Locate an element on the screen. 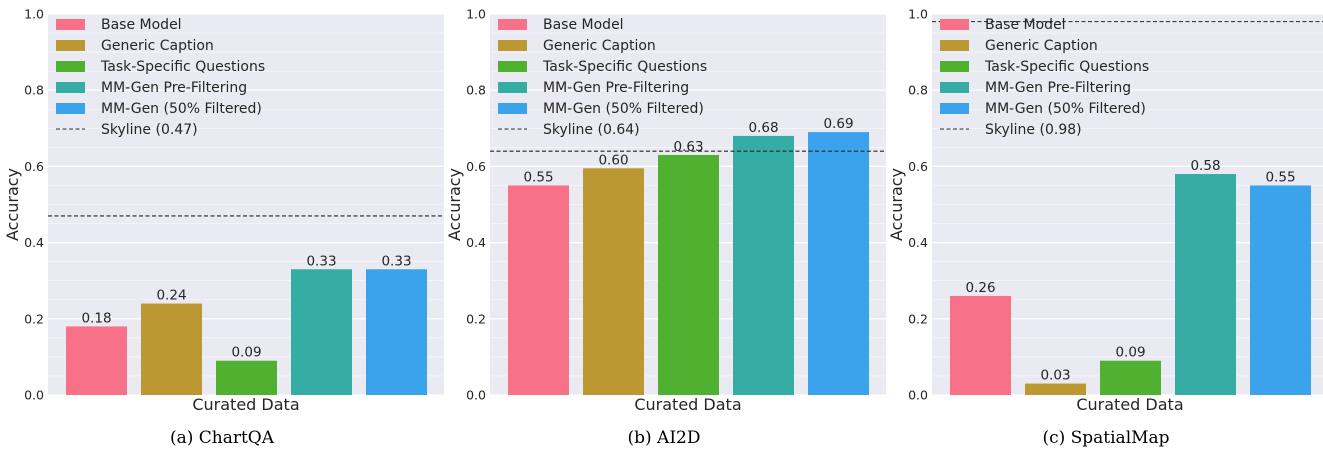  panel-caption: (a) ChartQA is located at coordinates (222, 438).